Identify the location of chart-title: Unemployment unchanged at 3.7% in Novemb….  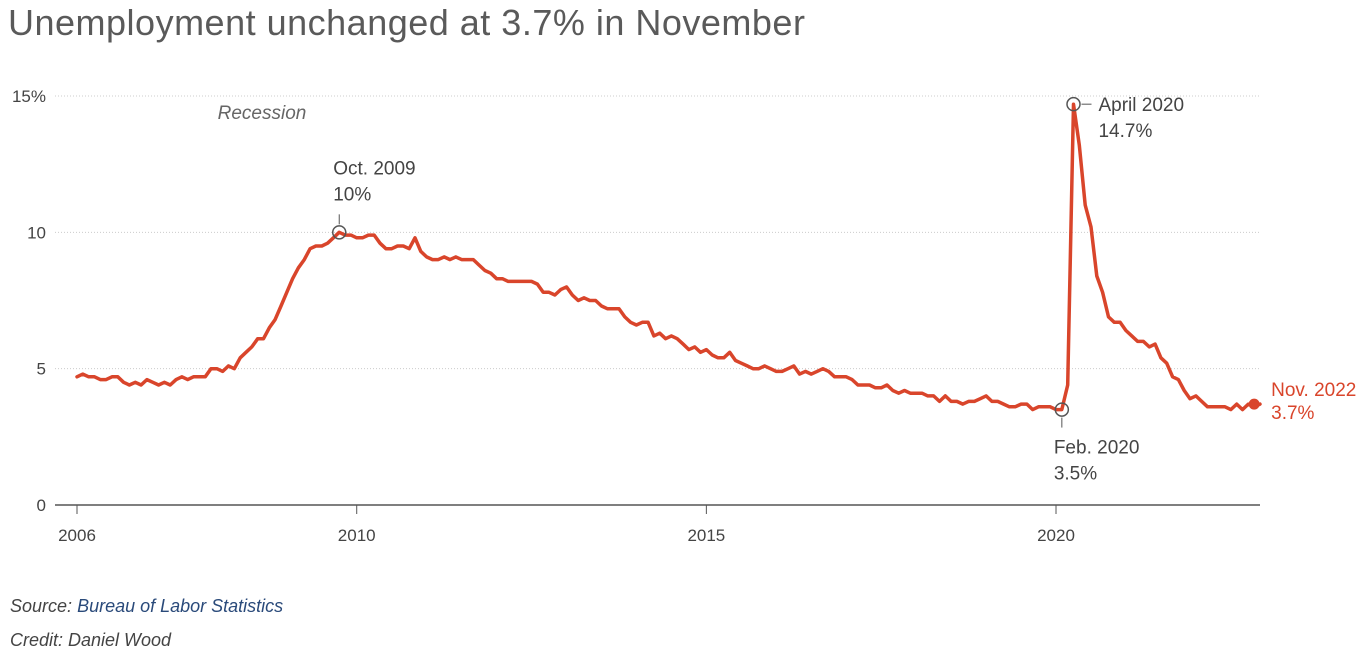
(407, 22).